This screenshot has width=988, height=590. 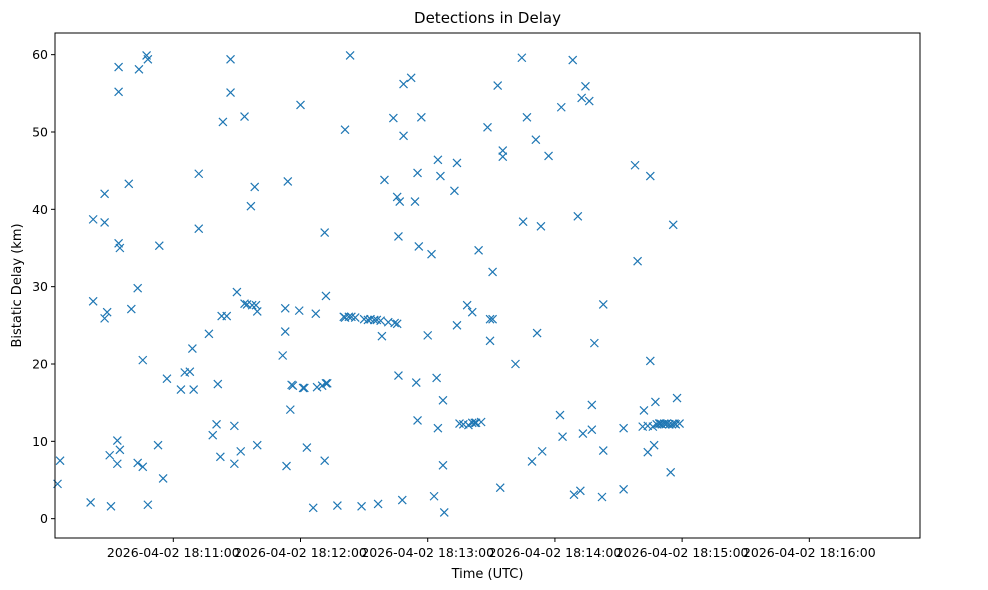 What do you see at coordinates (173, 552) in the screenshot?
I see `x-tick-label: 2026-04-02 18:11:00` at bounding box center [173, 552].